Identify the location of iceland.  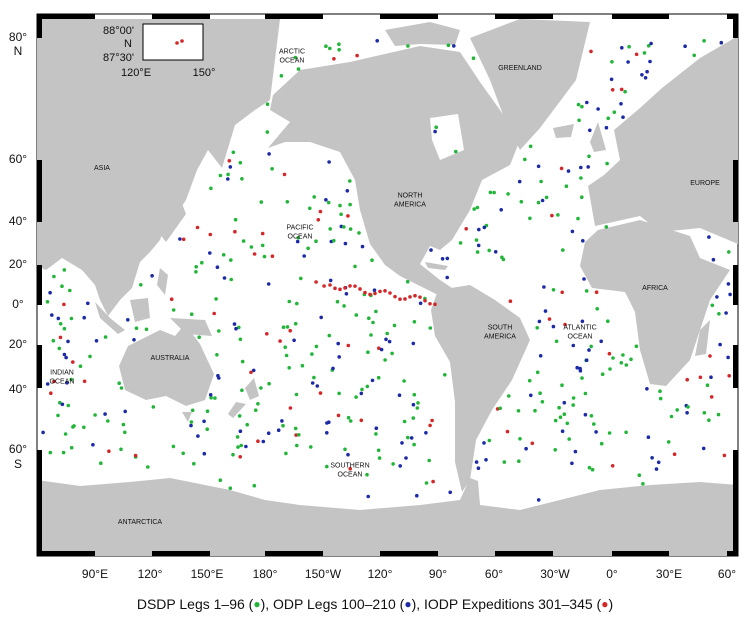
(563, 131).